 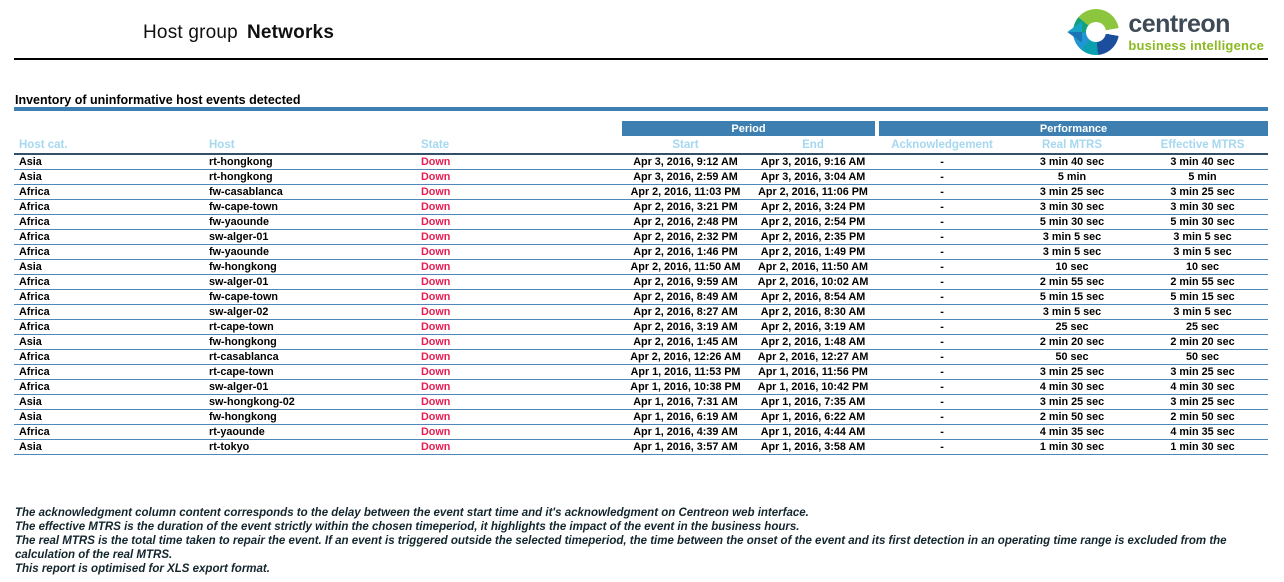 I want to click on cell-end: Apr 2, 2016, 3:19 AM, so click(x=813, y=327).